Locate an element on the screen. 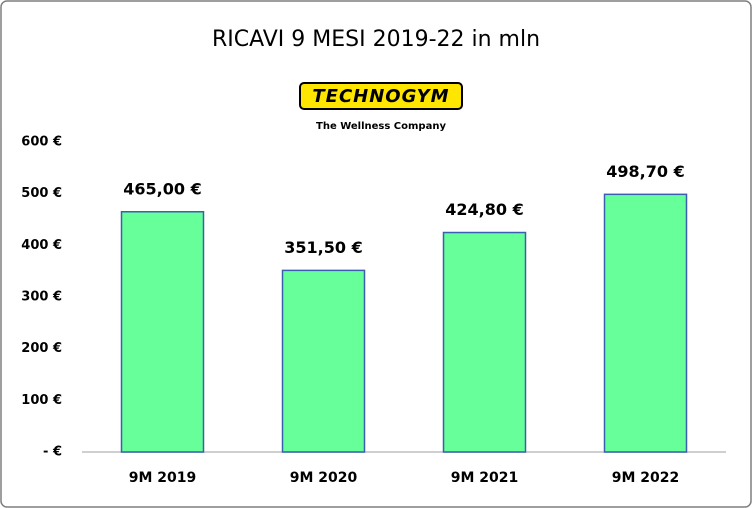 This screenshot has height=508, width=752. logo-tagline: The Wellness Company is located at coordinates (381, 126).